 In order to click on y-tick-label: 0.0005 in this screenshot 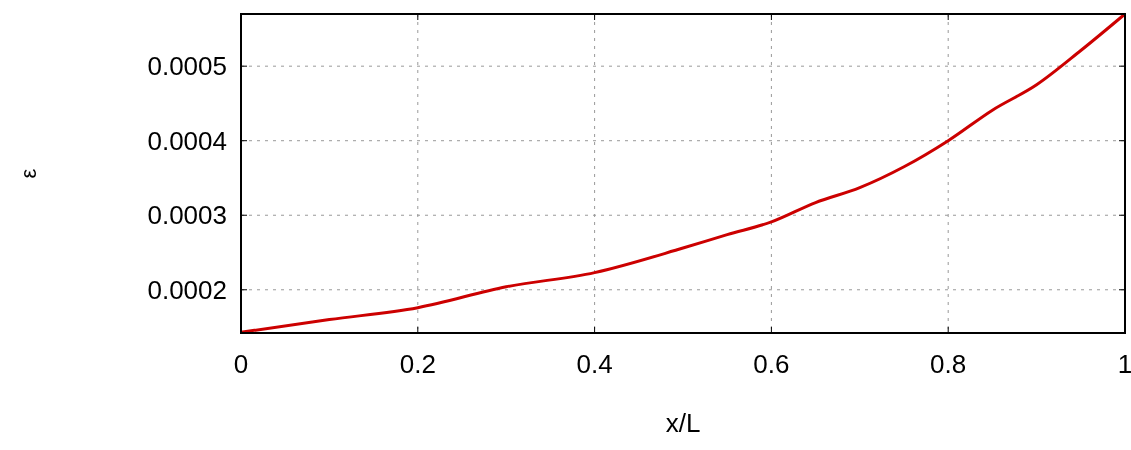, I will do `click(187, 66)`.